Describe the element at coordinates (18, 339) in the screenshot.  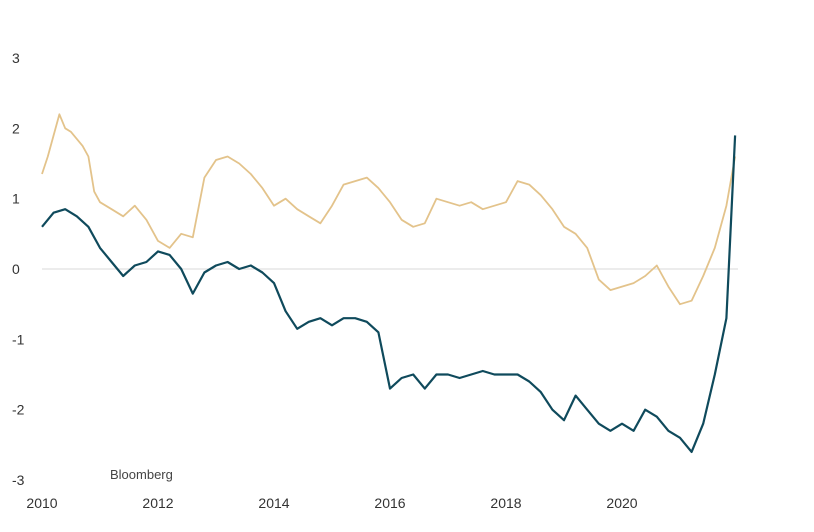
I see `y-tick-label: -1` at that location.